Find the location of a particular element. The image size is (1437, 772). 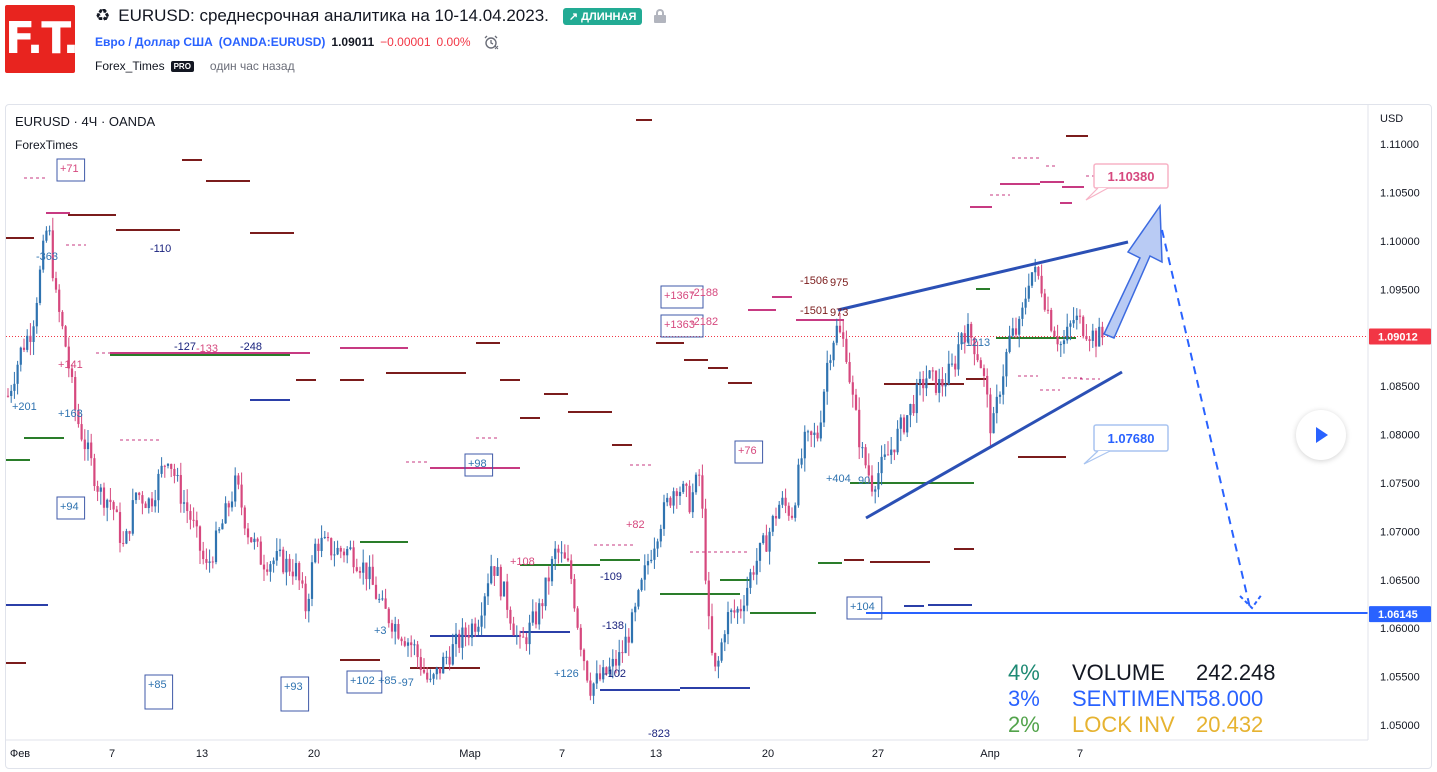

alarm-icon is located at coordinates (491, 42).